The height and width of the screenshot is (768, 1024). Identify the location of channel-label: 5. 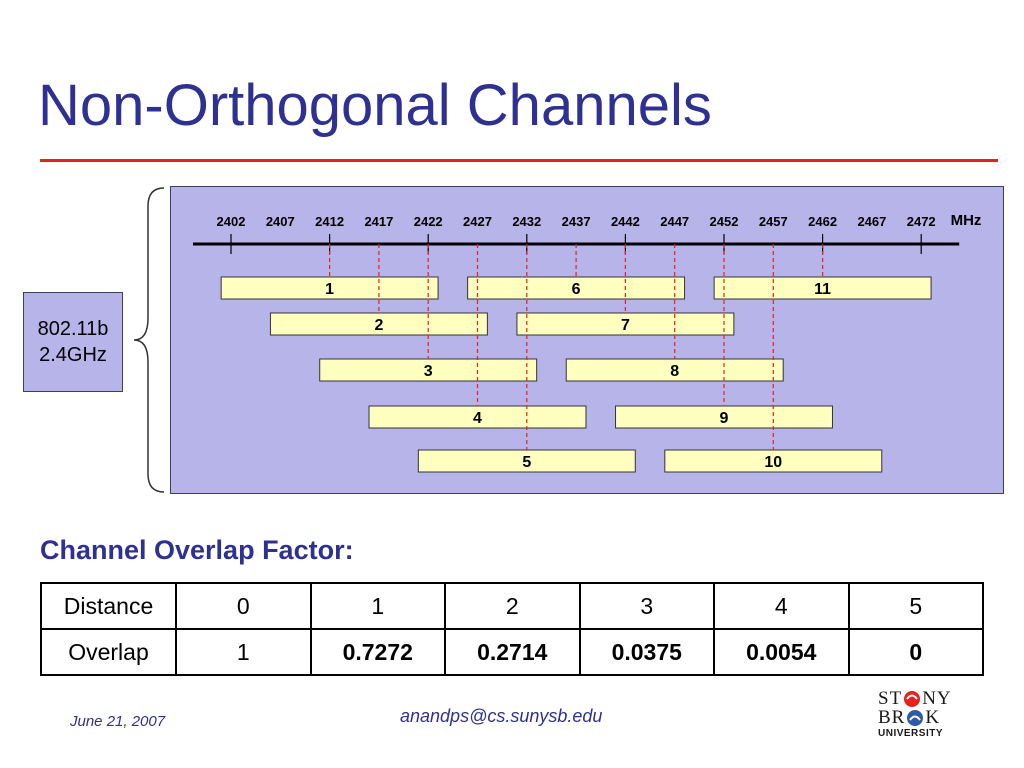
(526, 462).